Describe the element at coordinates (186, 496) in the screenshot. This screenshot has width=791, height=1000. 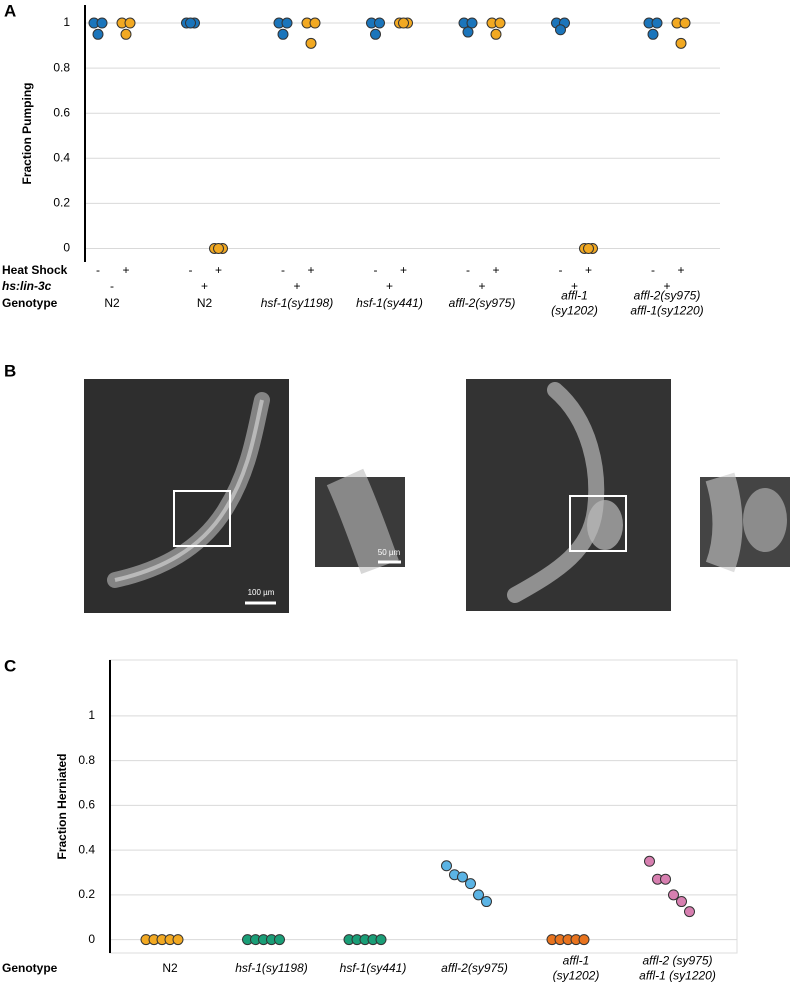
I see `micrograph-left: 100 µm` at that location.